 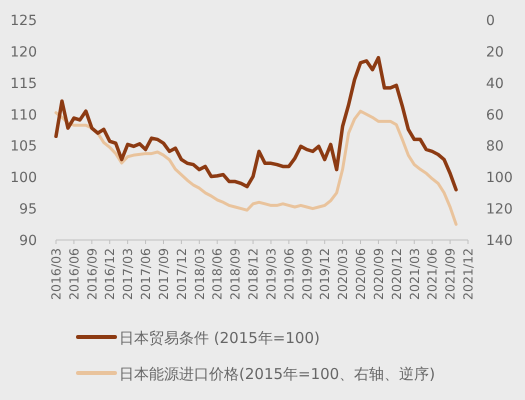 What do you see at coordinates (270, 274) in the screenshot?
I see `x-tick-label: 2019/03` at bounding box center [270, 274].